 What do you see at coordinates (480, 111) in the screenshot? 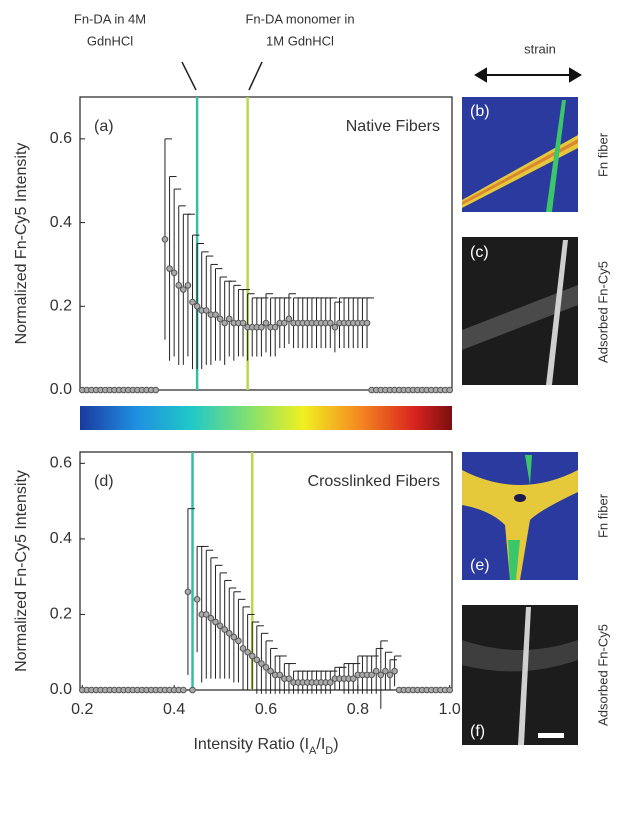
I see `panel-label: (b)` at bounding box center [480, 111].